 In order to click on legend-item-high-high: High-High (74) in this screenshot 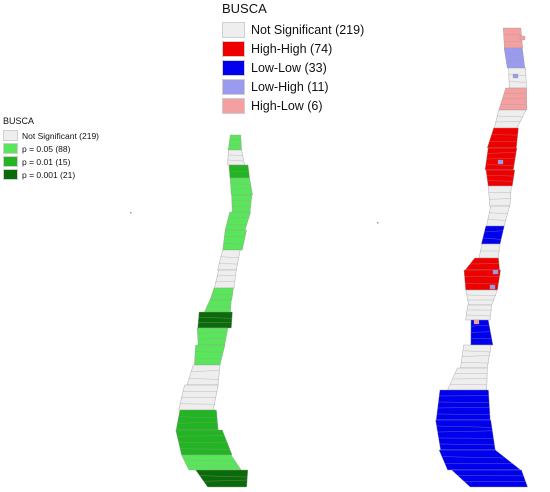, I will do `click(293, 48)`.